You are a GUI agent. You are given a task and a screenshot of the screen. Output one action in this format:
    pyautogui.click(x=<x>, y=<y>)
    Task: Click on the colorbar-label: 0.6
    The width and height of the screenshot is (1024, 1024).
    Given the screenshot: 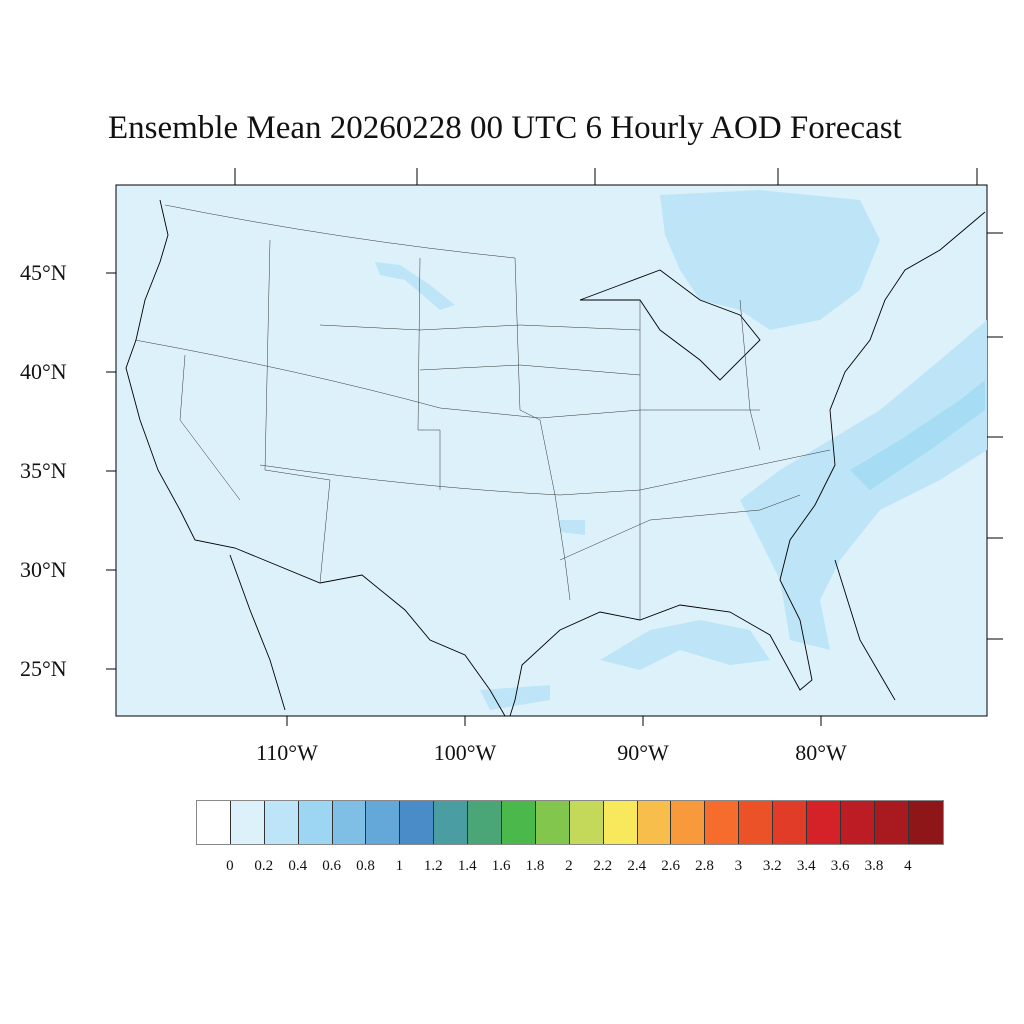 What is the action you would take?
    pyautogui.click(x=331, y=866)
    